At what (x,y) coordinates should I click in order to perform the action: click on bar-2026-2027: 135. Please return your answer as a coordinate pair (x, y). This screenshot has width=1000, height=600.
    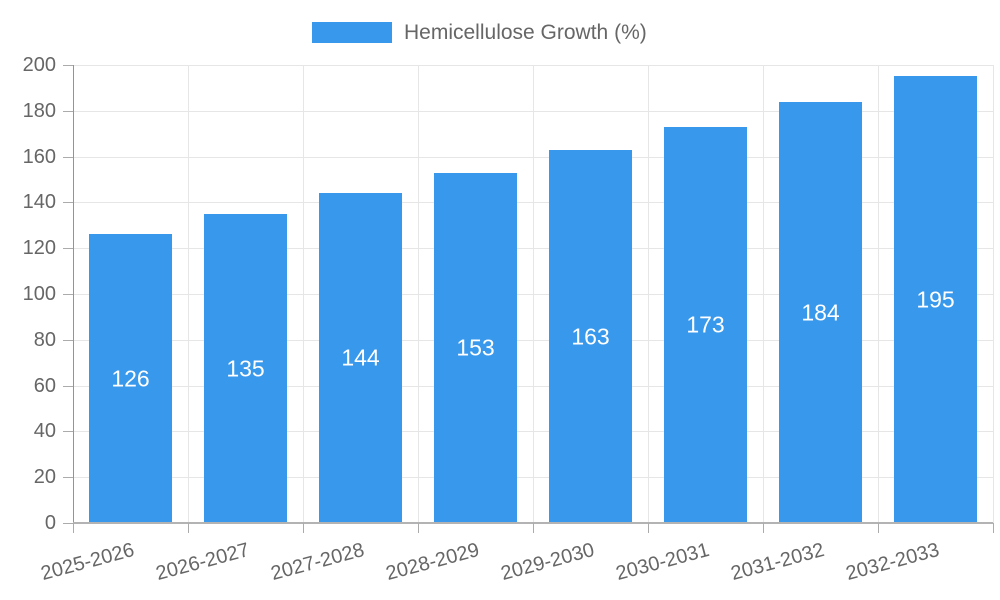
    Looking at the image, I should click on (245, 368).